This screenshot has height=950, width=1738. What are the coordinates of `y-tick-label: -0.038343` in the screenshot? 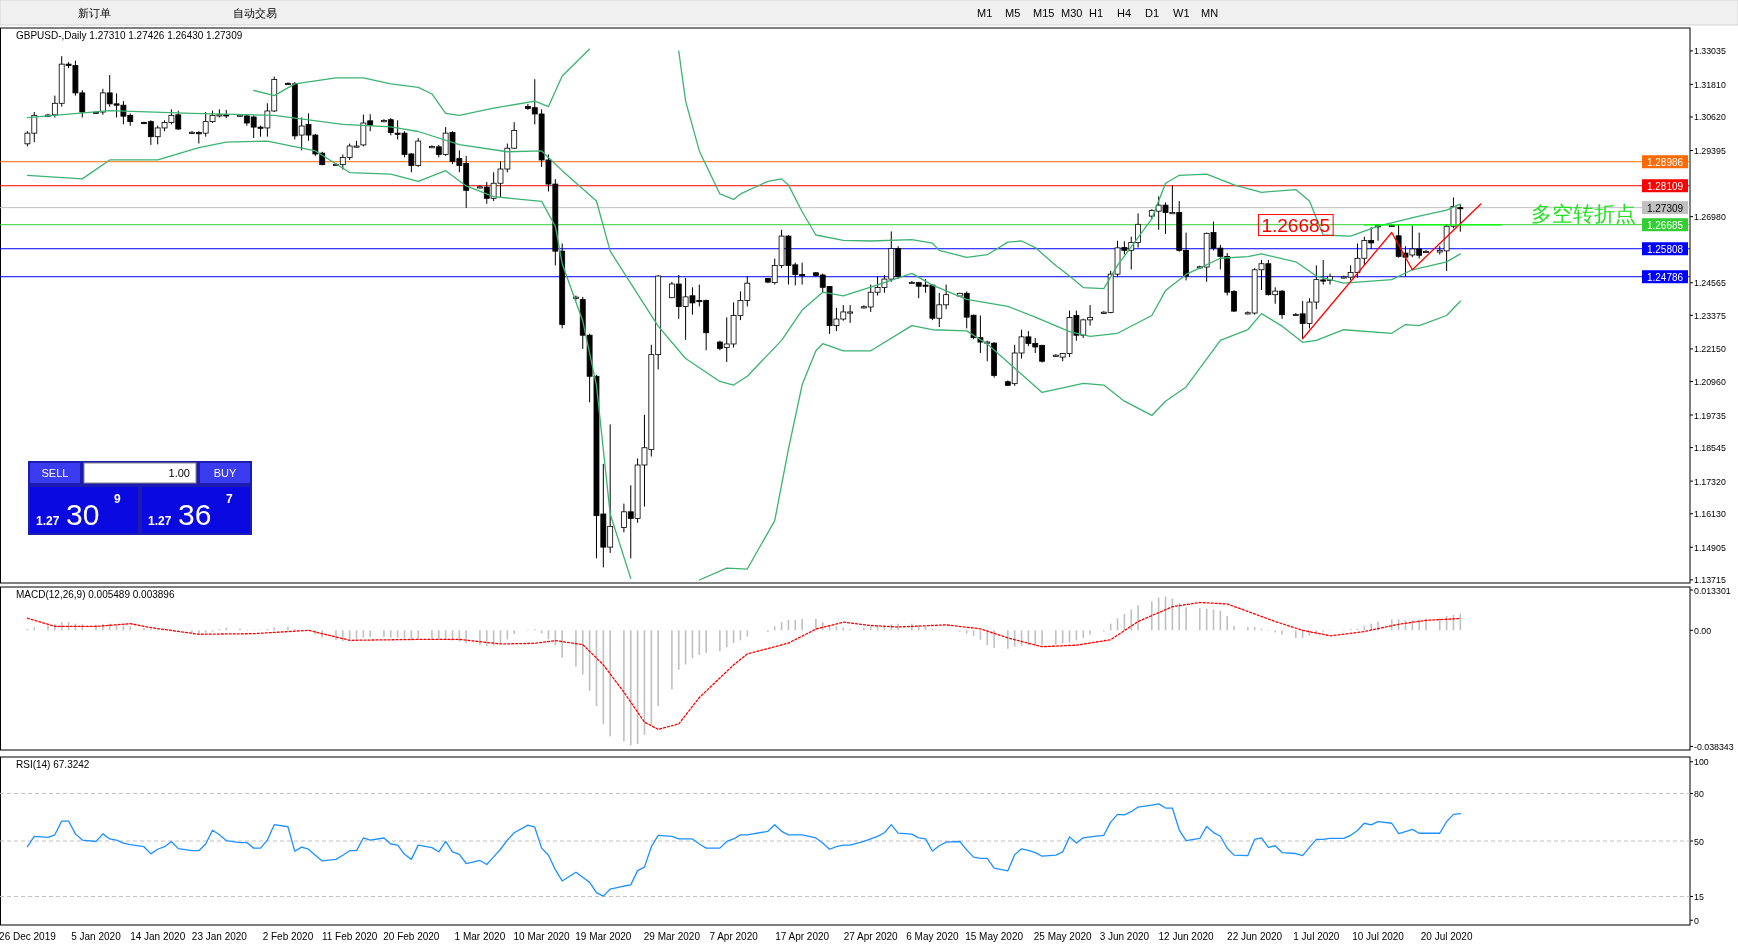 It's located at (1714, 746).